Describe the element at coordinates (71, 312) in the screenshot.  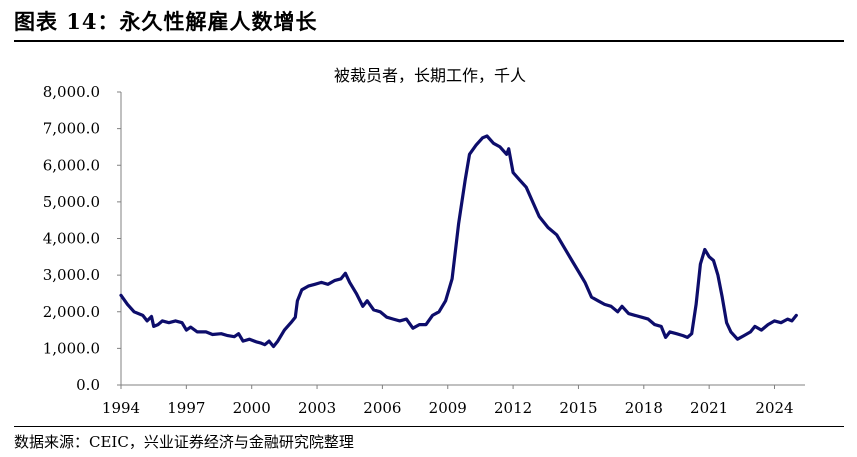
I see `y-tick-label: 2,000.0` at that location.